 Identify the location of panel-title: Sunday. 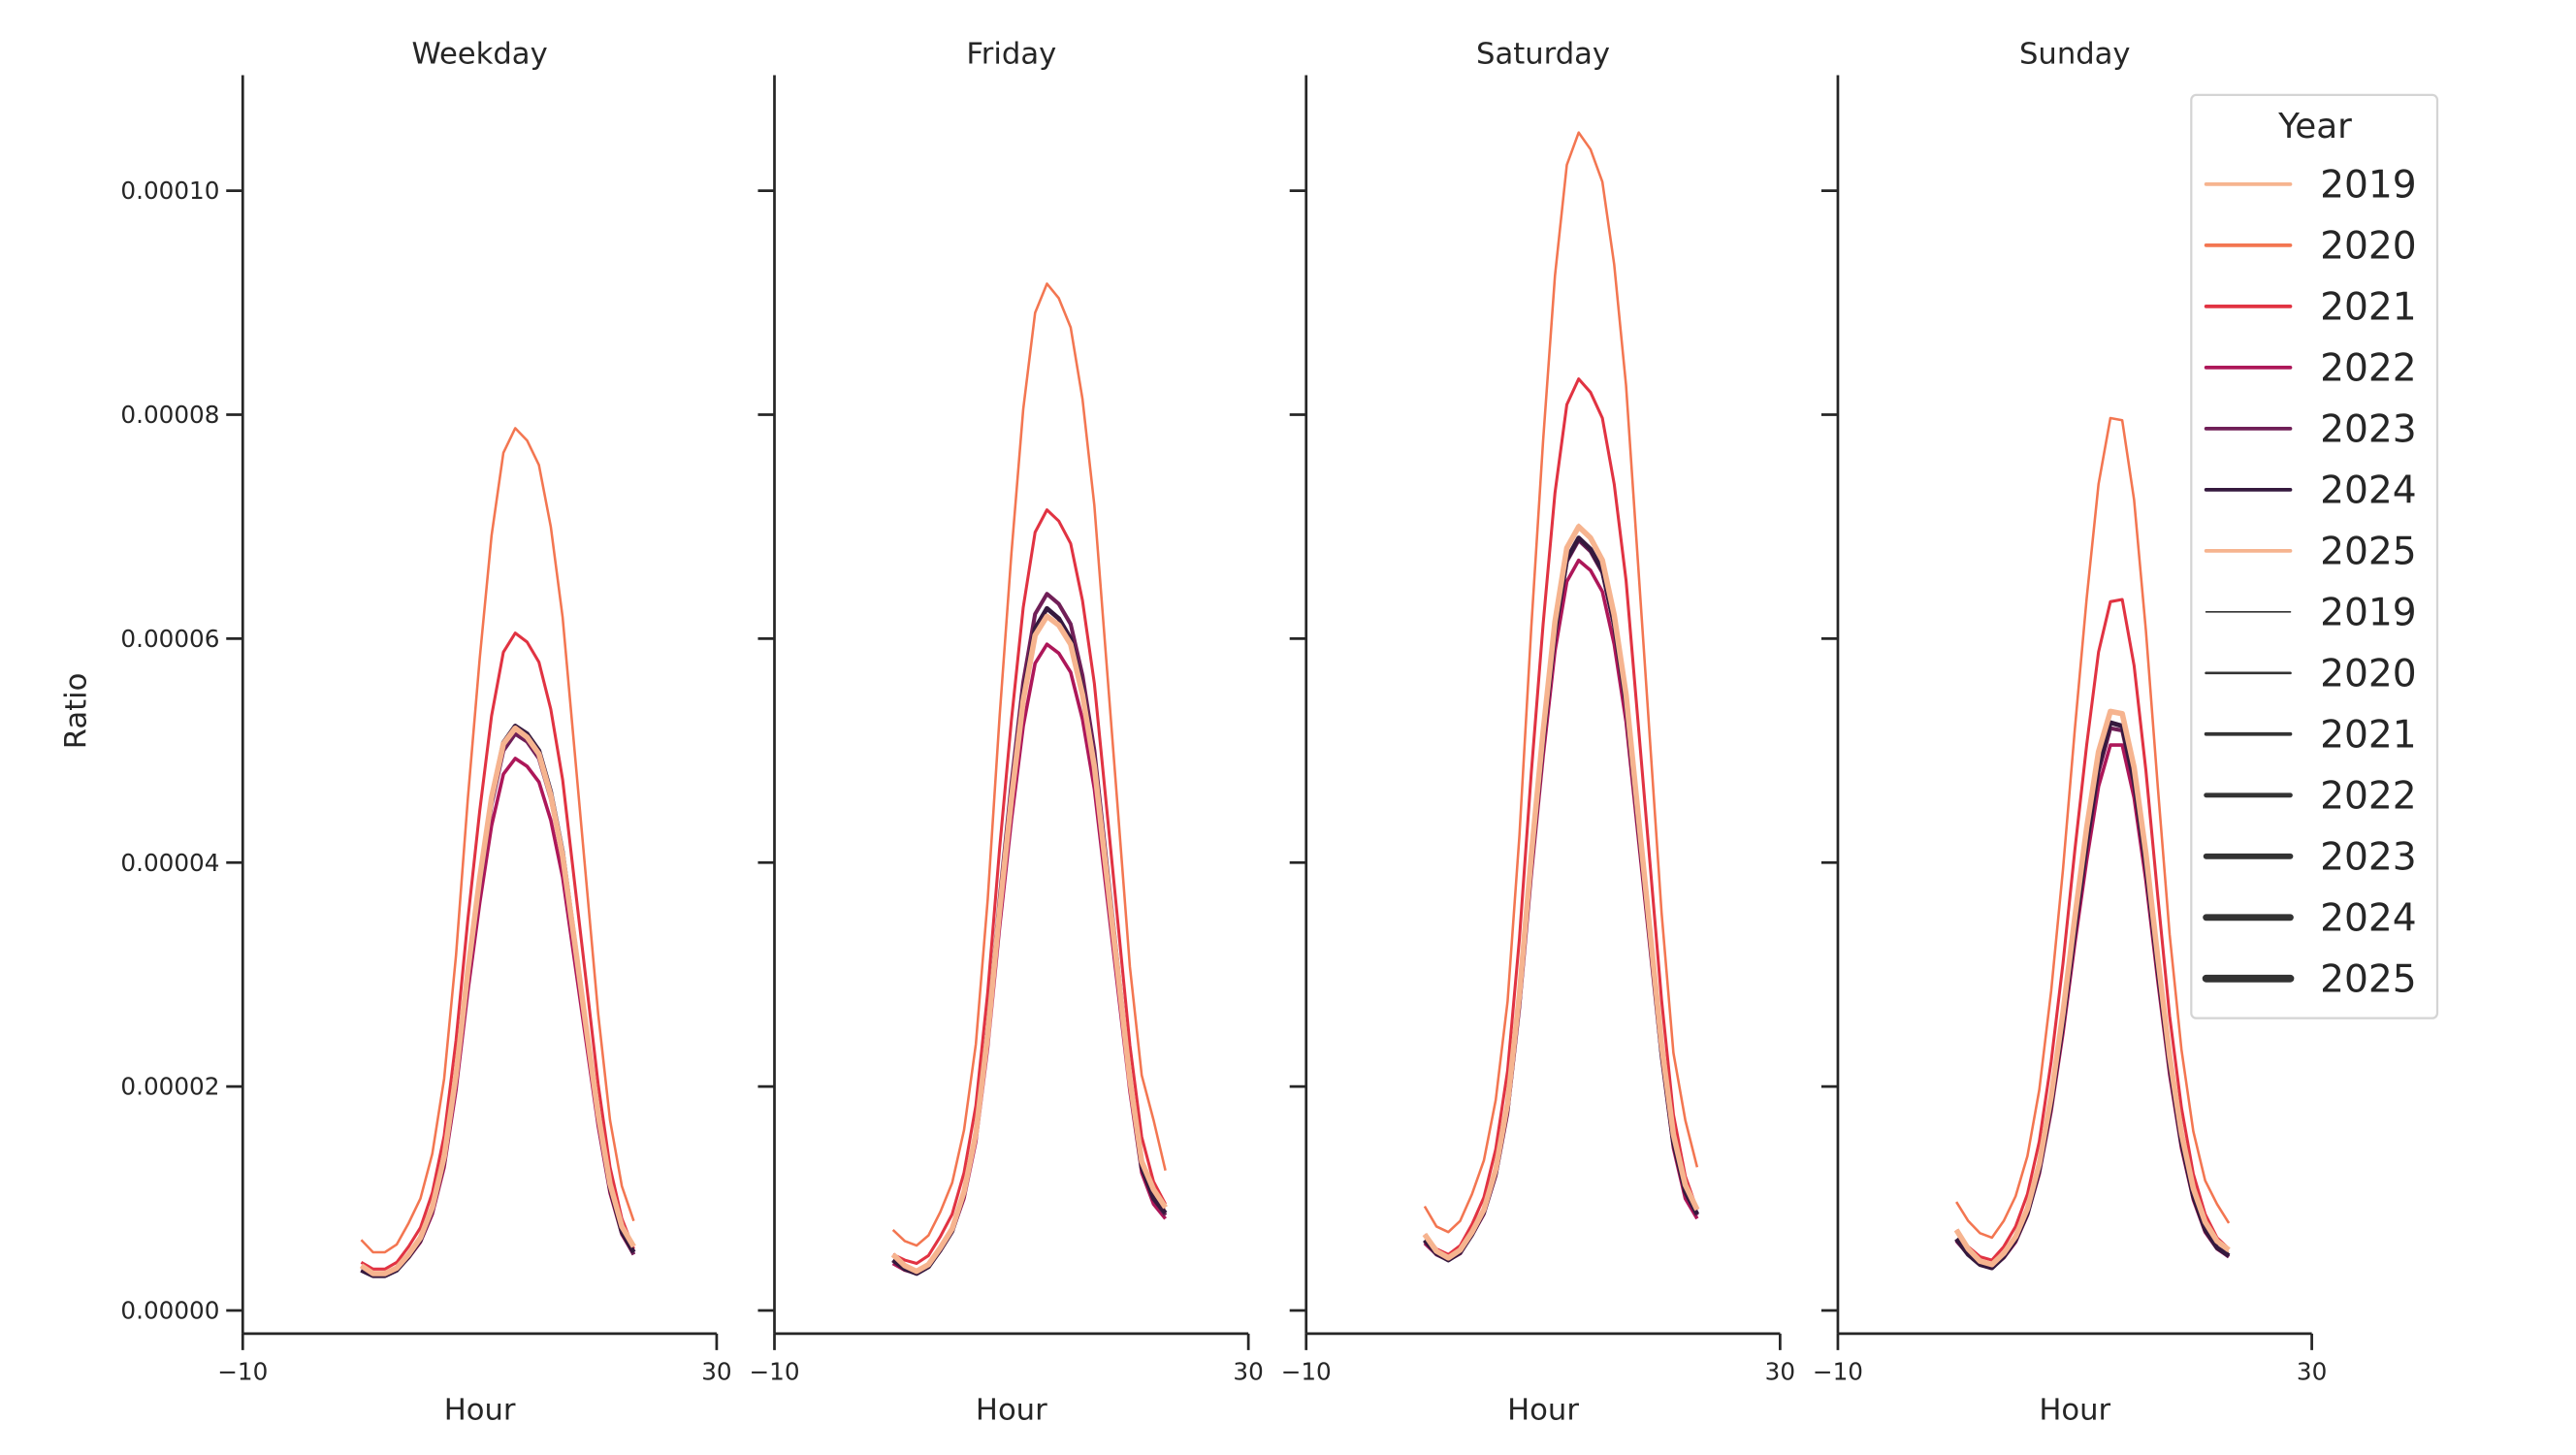
(2075, 55).